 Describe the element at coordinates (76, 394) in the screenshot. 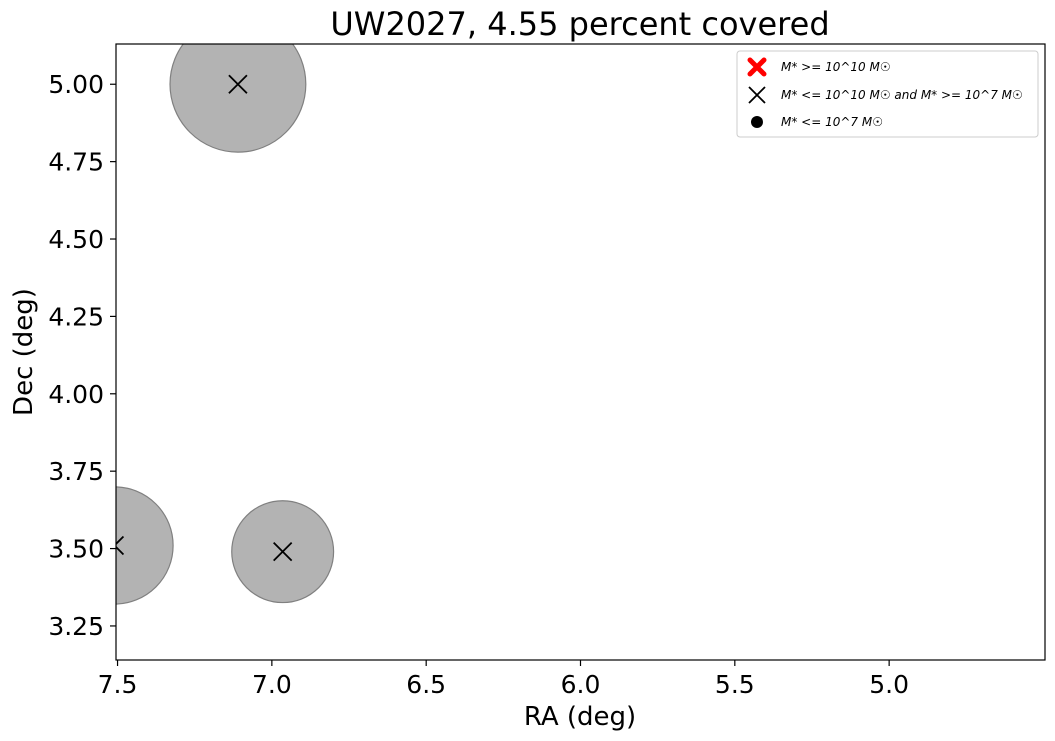

I see `y-tick-label-3: 4.00` at that location.